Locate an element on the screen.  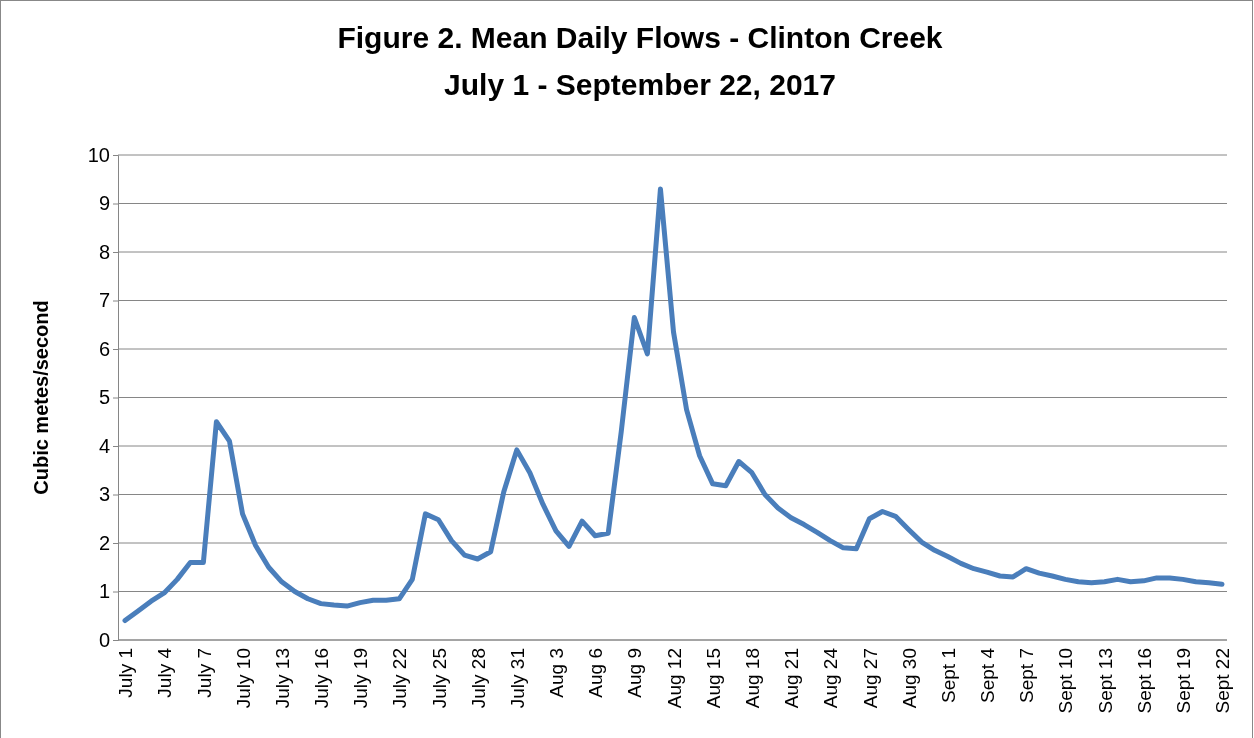
y-tick-label: 8 is located at coordinates (104, 251).